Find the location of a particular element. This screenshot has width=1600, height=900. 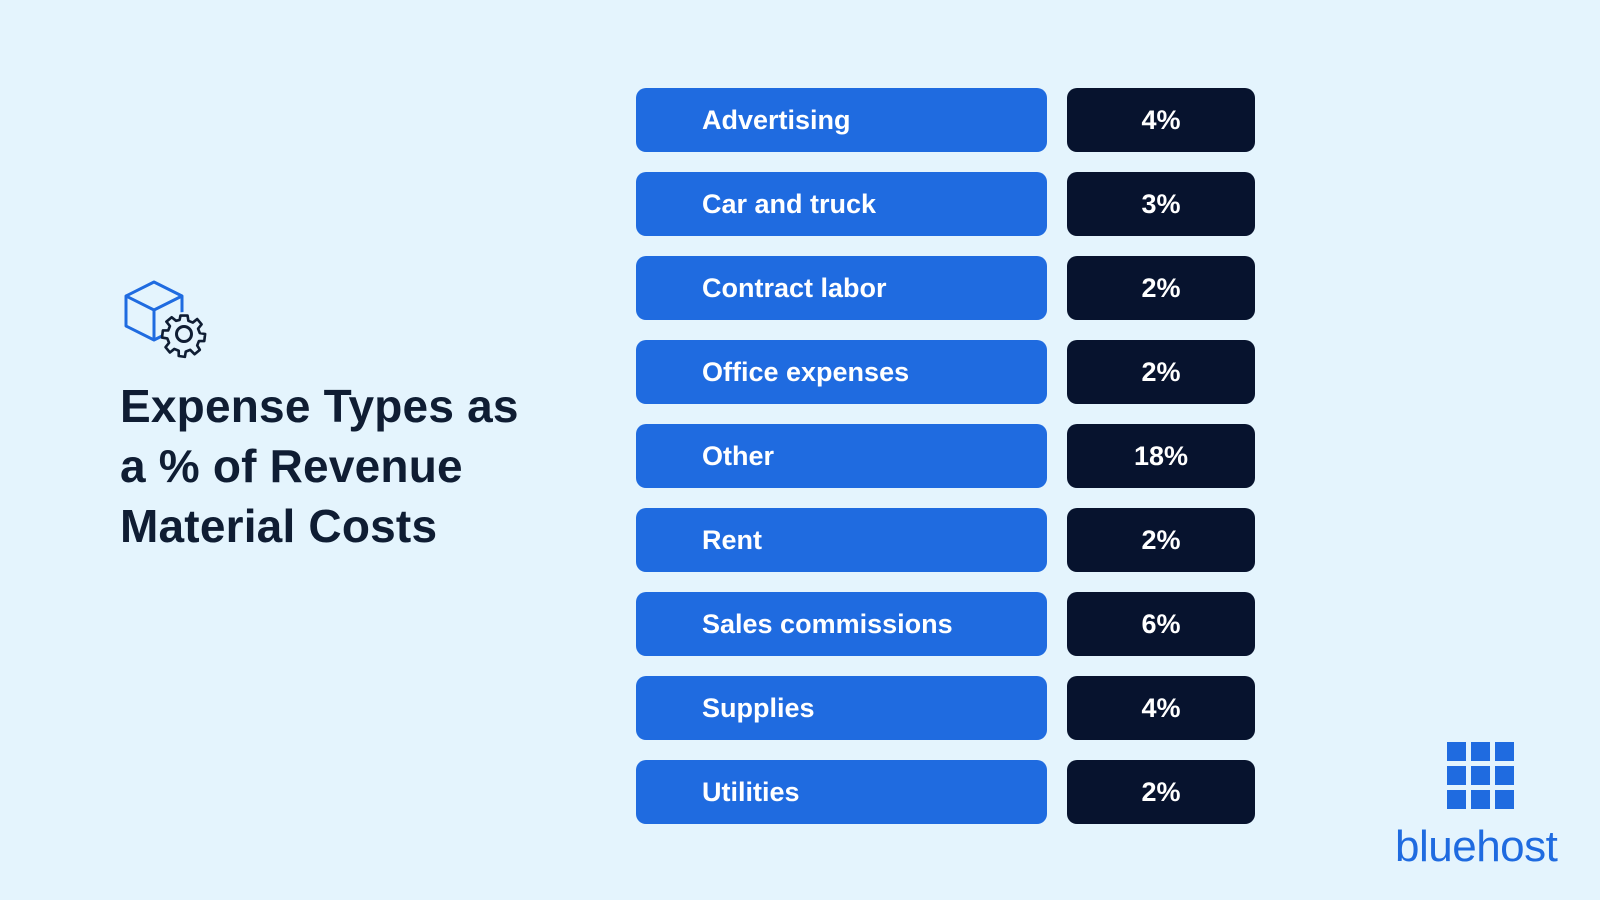

category-label: Sales commissions is located at coordinates (841, 624).